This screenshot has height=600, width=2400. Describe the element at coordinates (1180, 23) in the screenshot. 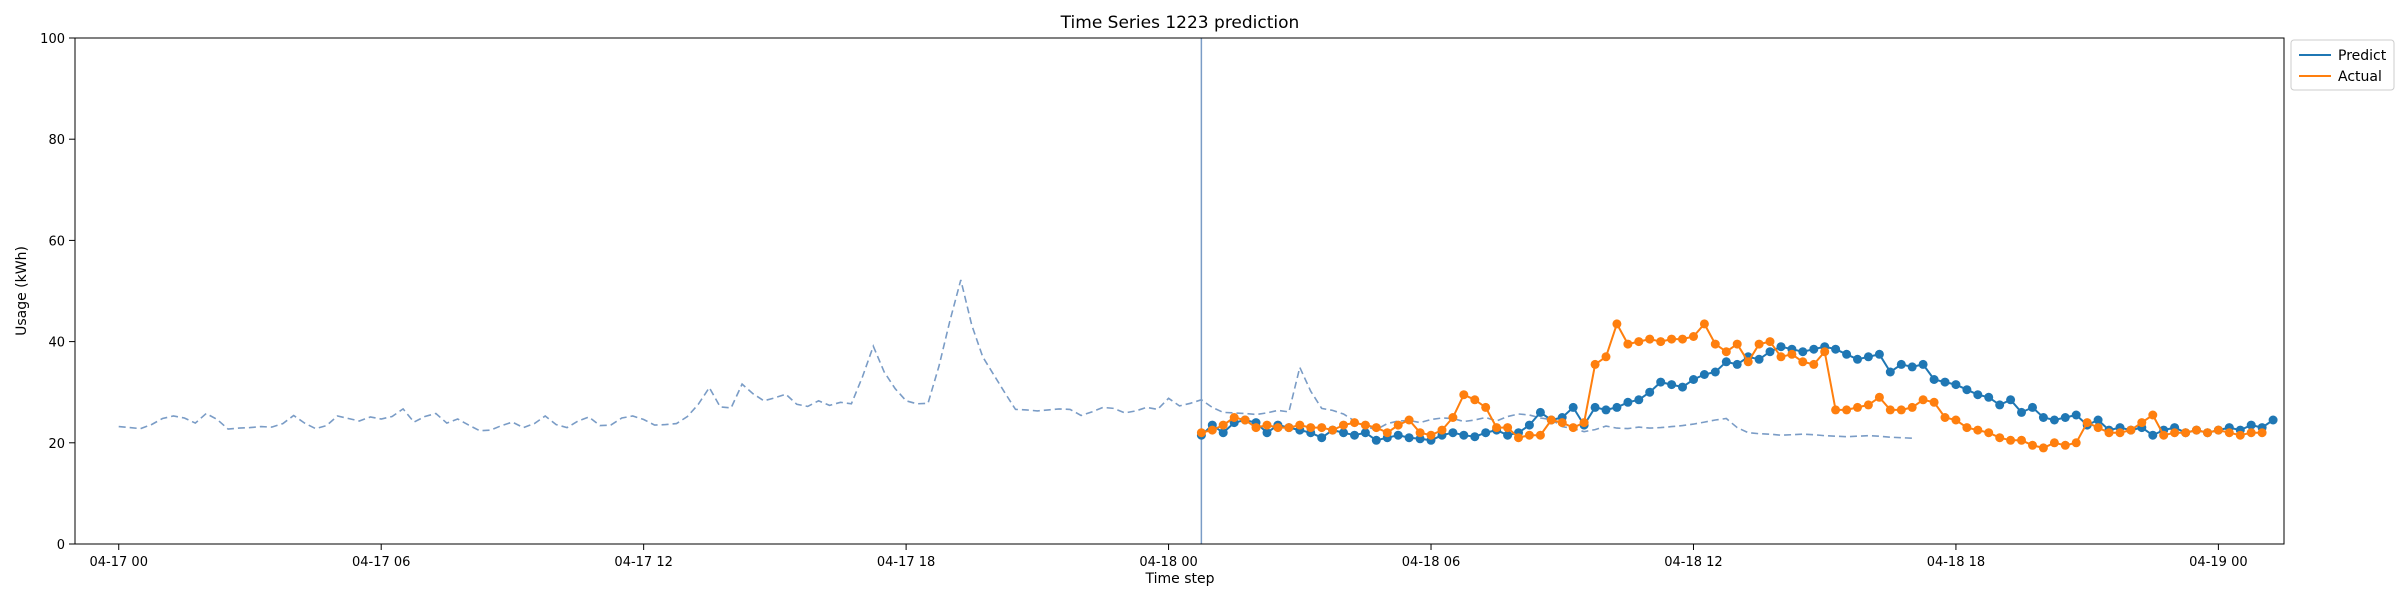

I see `chart-title: Time Series 1223 prediction` at that location.